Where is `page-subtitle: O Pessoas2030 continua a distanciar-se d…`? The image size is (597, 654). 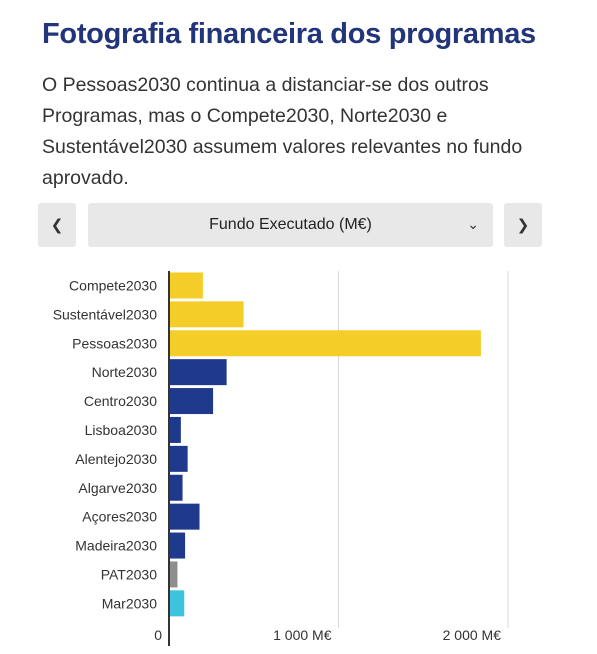
page-subtitle: O Pessoas2030 continua a distanciar-se d… is located at coordinates (282, 131).